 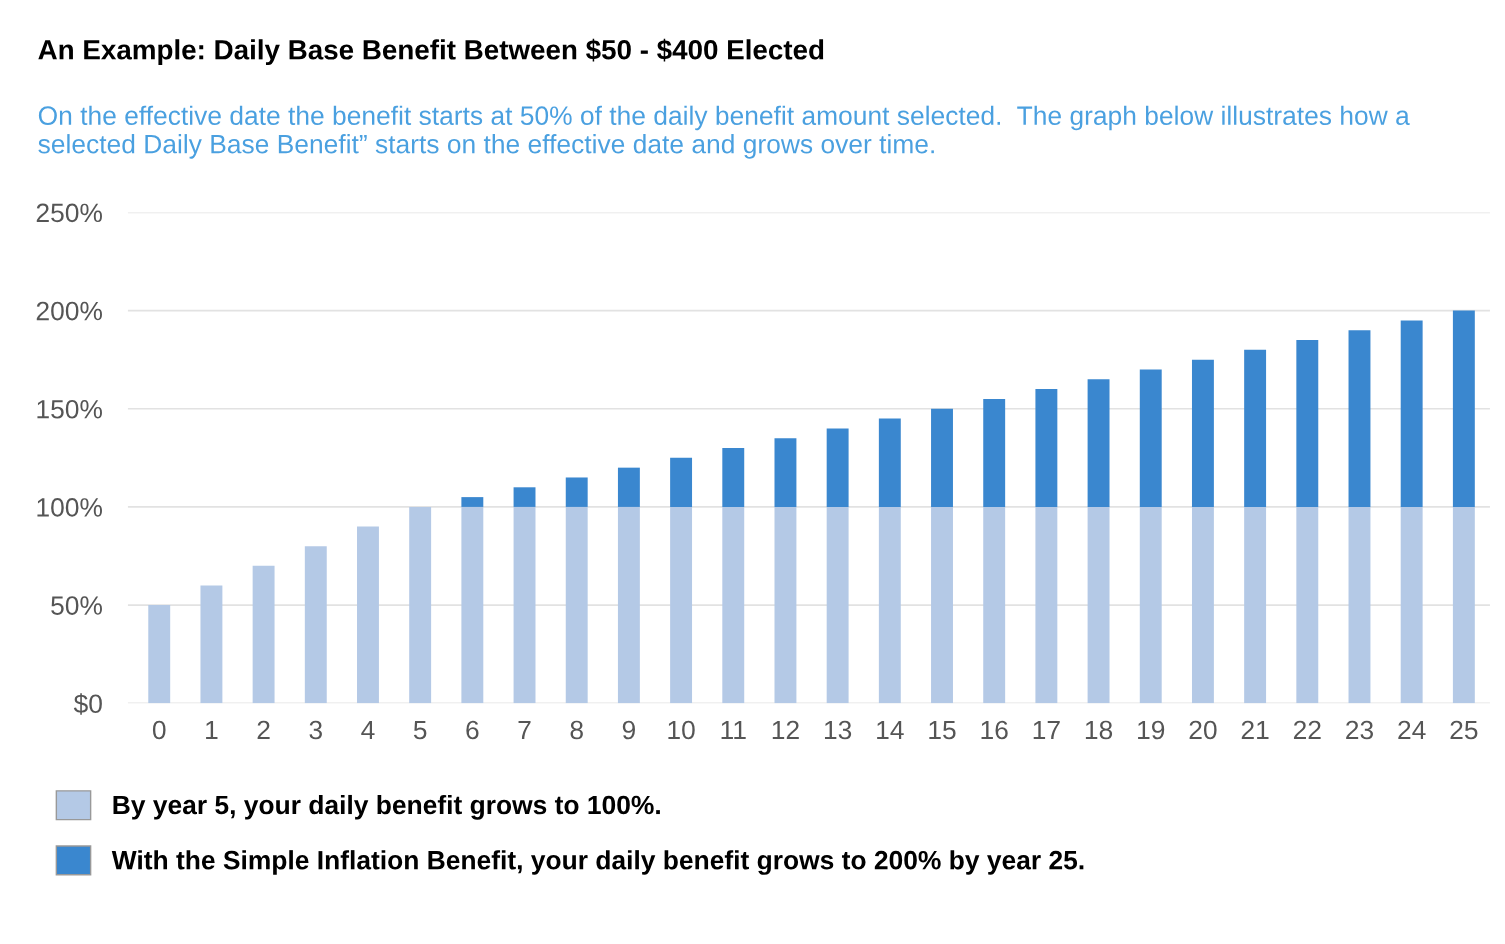 What do you see at coordinates (1360, 730) in the screenshot?
I see `x-tick-label: 23` at bounding box center [1360, 730].